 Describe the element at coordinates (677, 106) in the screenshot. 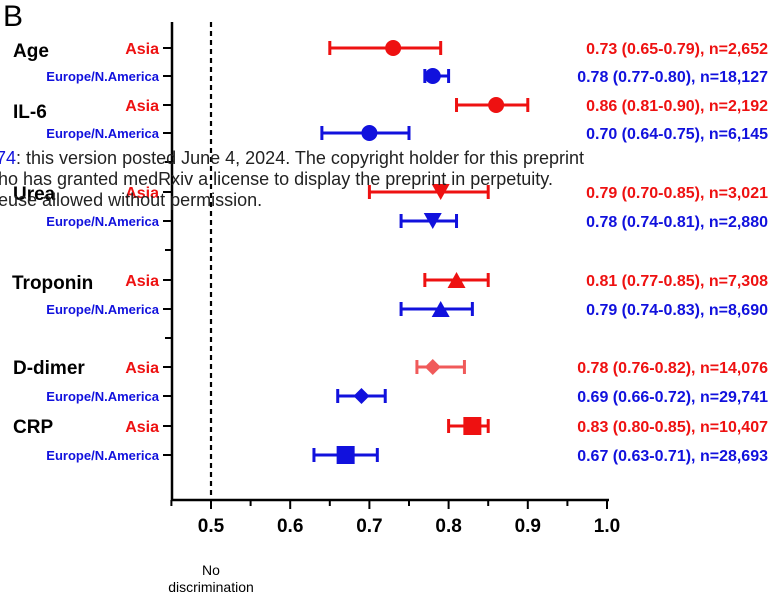

I see `estimate-label: 0.86 (0.81-0.90), n=2,192` at that location.